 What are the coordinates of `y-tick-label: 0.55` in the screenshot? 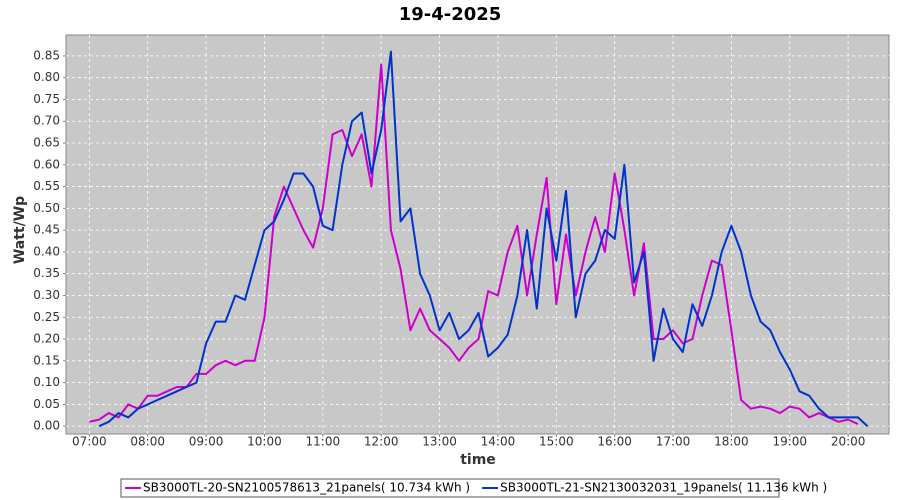 It's located at (46, 186).